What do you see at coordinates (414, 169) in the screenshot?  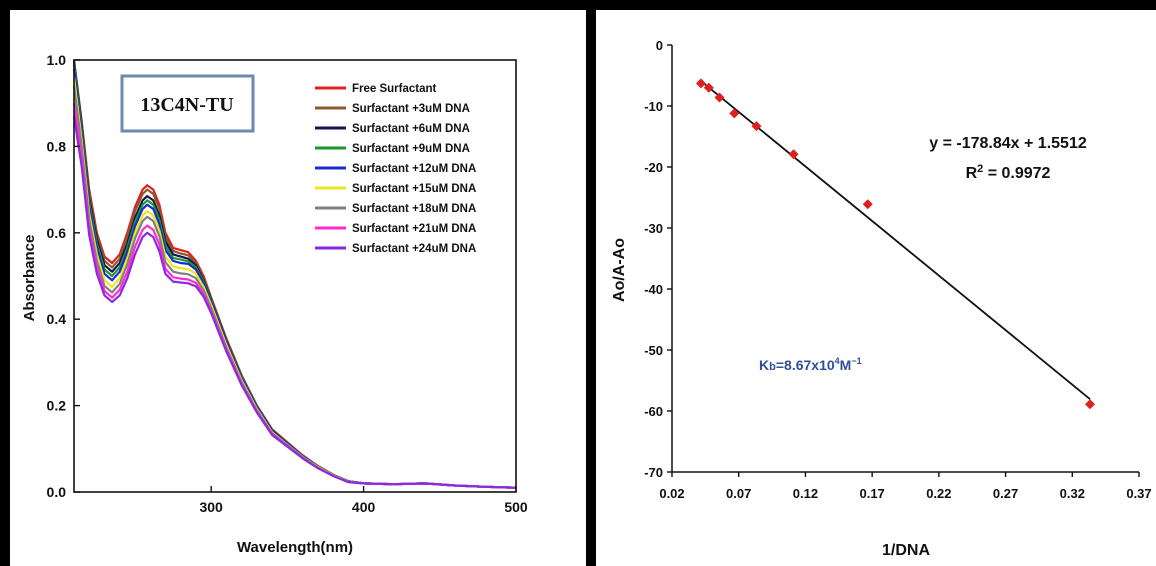 I see `legend-label: Surfactant +12uM DNA` at bounding box center [414, 169].